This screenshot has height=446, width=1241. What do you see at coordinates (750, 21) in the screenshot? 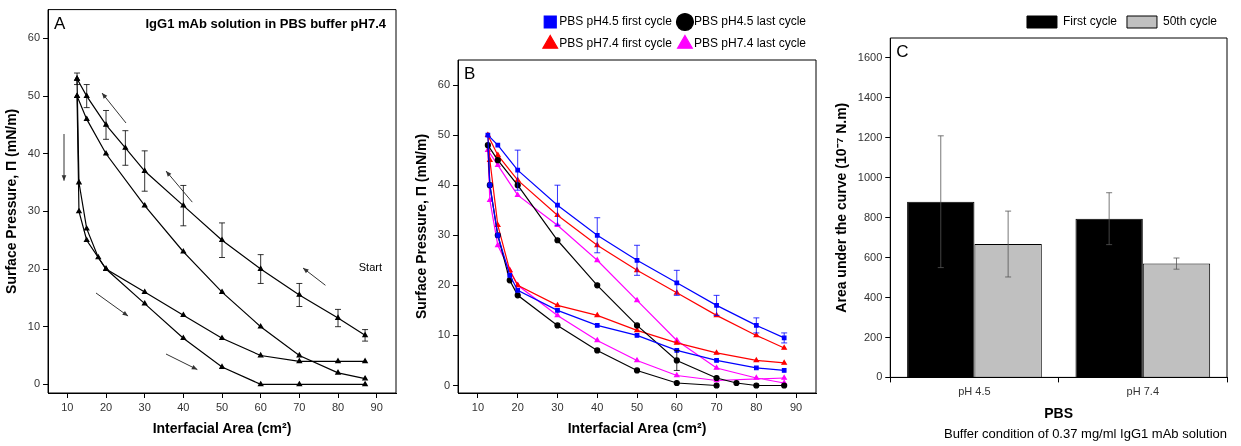
I see `legend-label: PBS pH4.5 last cycle` at bounding box center [750, 21].